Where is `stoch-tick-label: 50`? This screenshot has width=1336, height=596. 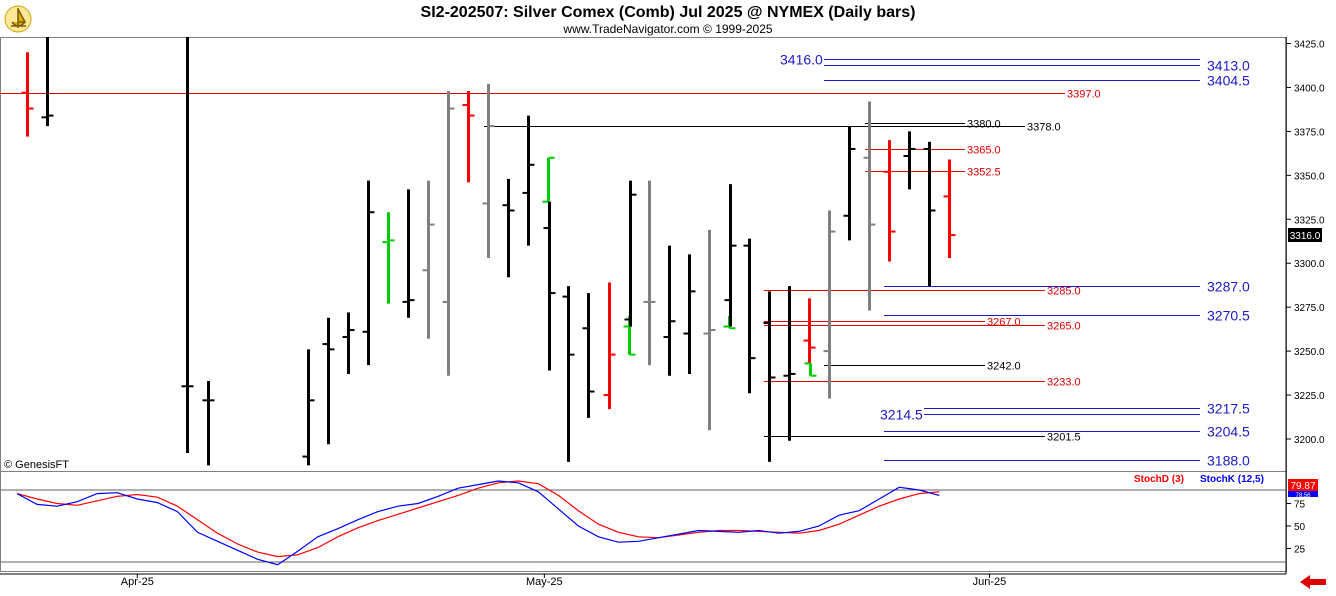
stoch-tick-label: 50 is located at coordinates (1300, 527).